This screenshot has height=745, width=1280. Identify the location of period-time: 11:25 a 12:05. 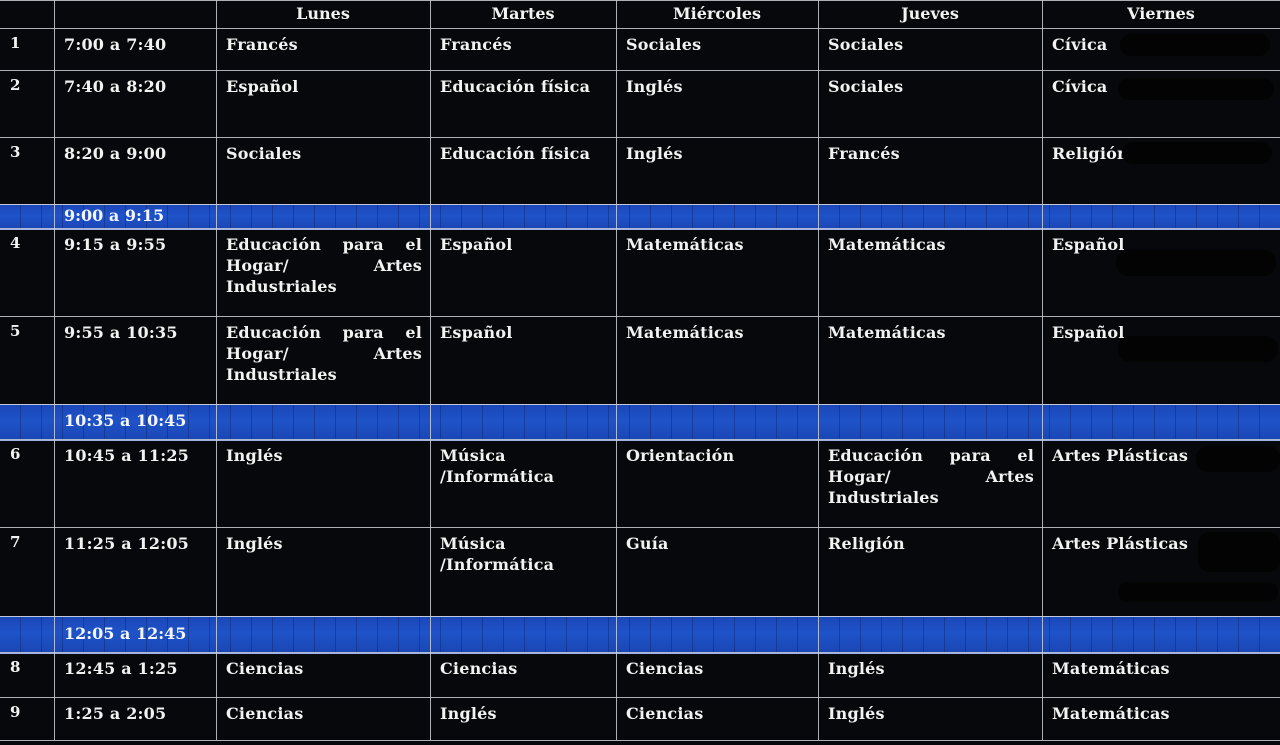
(126, 543).